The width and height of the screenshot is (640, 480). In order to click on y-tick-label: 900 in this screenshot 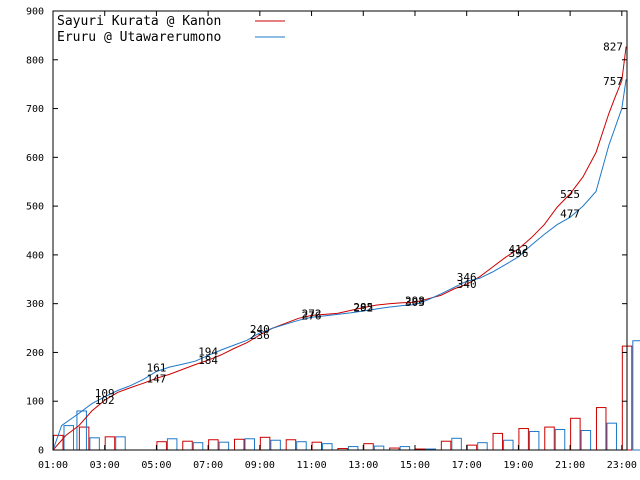, I will do `click(35, 12)`.